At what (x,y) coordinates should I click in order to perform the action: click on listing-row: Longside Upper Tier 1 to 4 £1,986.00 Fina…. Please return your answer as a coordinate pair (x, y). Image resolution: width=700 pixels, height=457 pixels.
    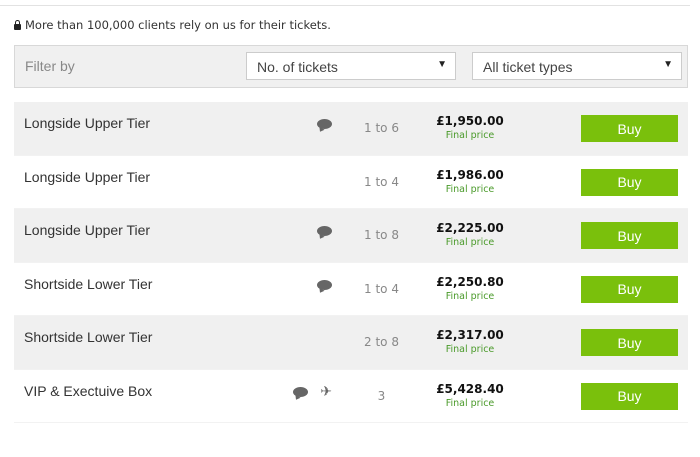
    Looking at the image, I should click on (351, 182).